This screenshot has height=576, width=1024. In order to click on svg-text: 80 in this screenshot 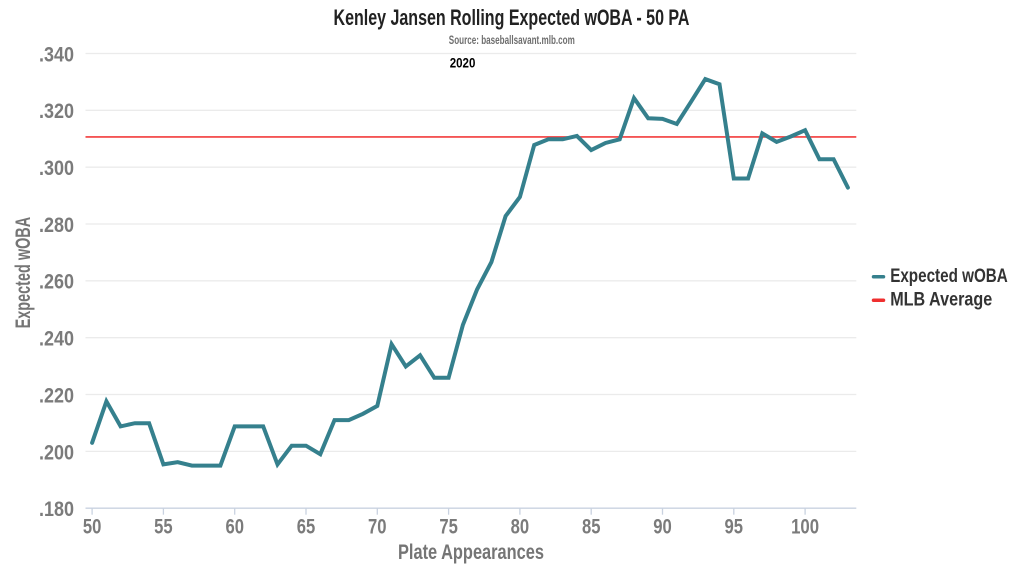, I will do `click(520, 527)`.